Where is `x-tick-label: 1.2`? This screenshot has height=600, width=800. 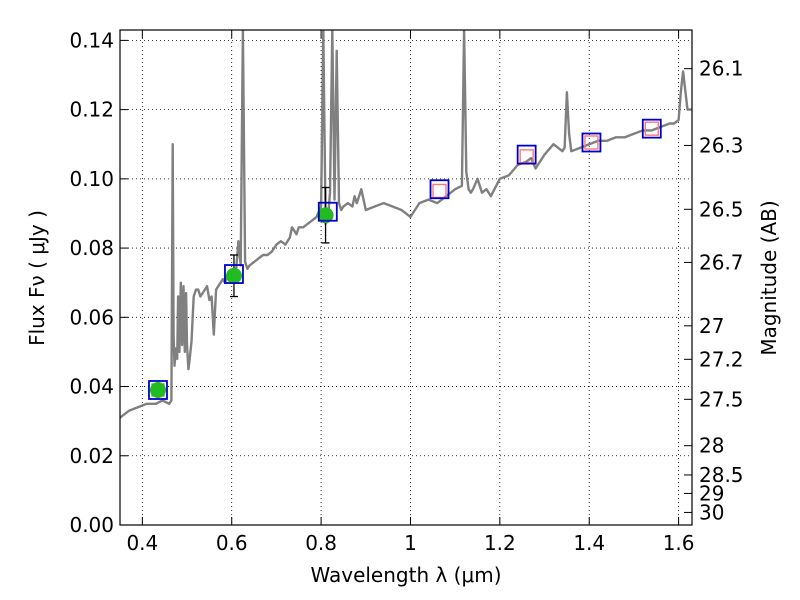
x-tick-label: 1.2 is located at coordinates (500, 543).